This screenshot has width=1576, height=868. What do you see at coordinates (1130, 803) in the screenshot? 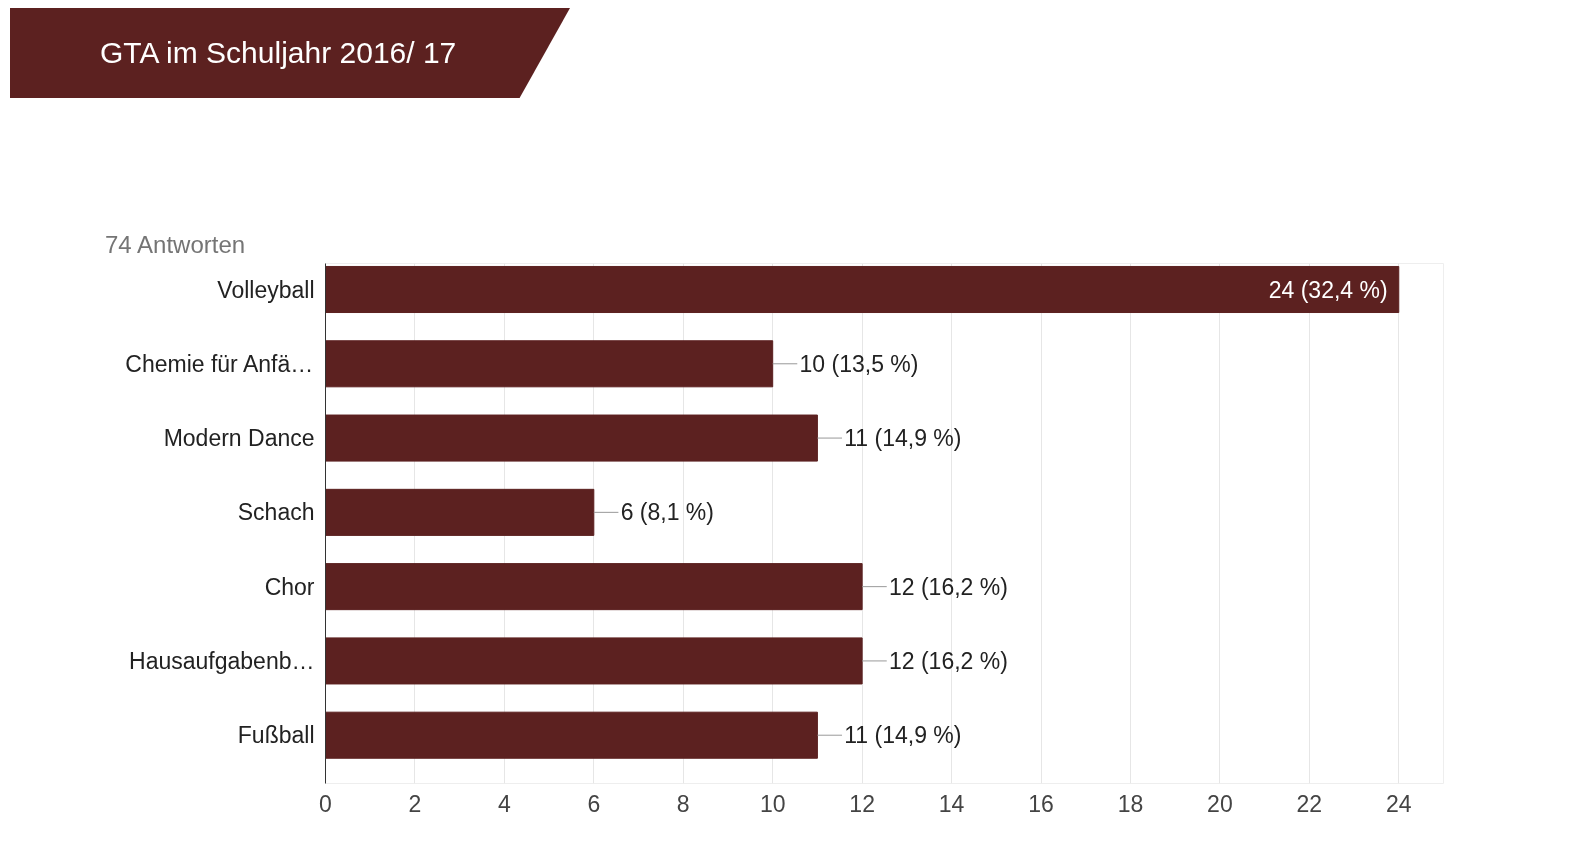
I see `x-tick-label: 18` at bounding box center [1130, 803].